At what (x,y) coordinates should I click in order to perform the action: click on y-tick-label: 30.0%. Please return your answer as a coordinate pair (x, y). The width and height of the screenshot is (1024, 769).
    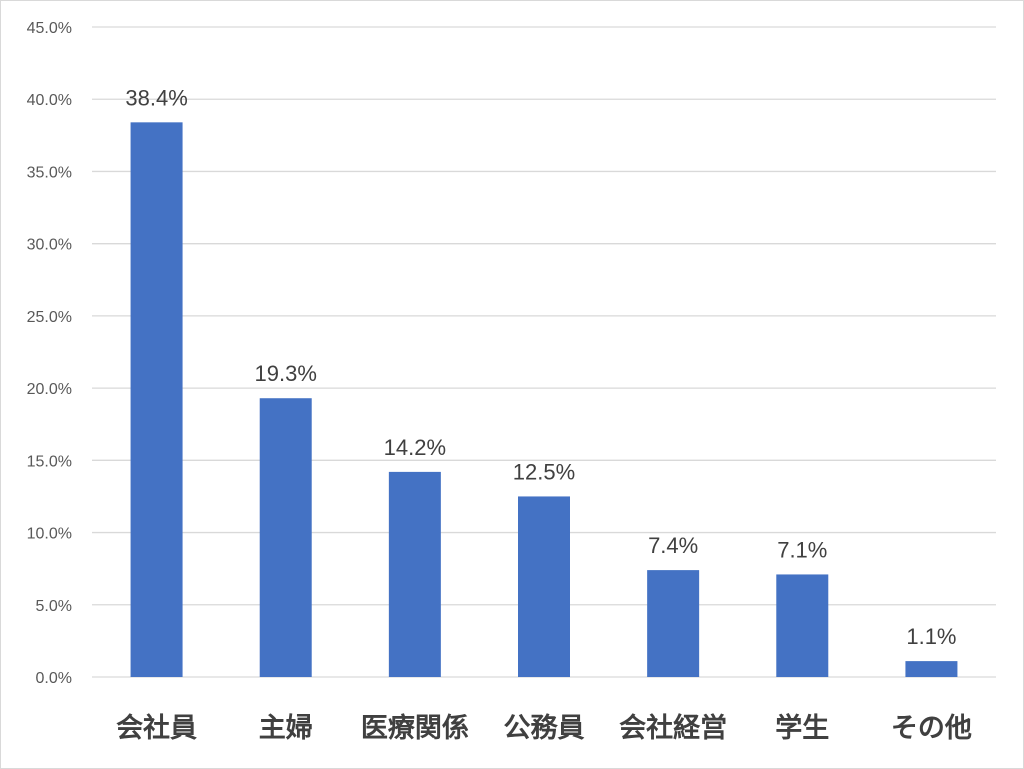
    Looking at the image, I should click on (49, 245).